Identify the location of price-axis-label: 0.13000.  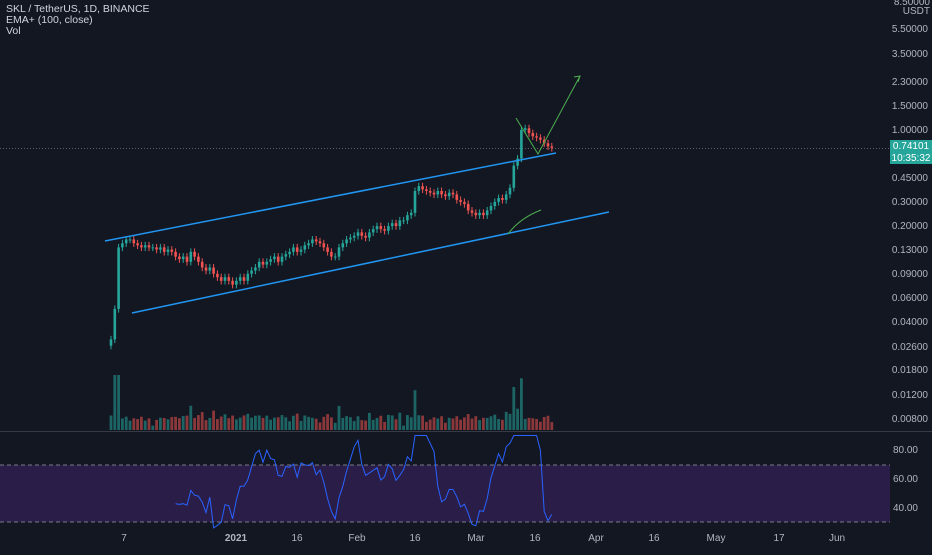
(910, 250).